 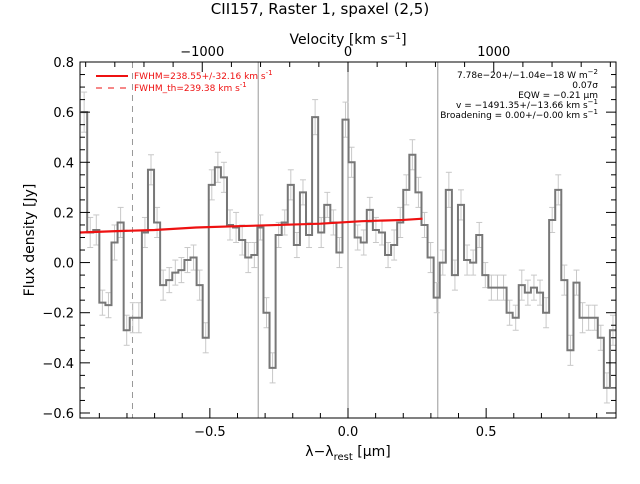 I want to click on chart-title: CII157, Raster 1, spaxel (2,5), so click(x=320, y=9).